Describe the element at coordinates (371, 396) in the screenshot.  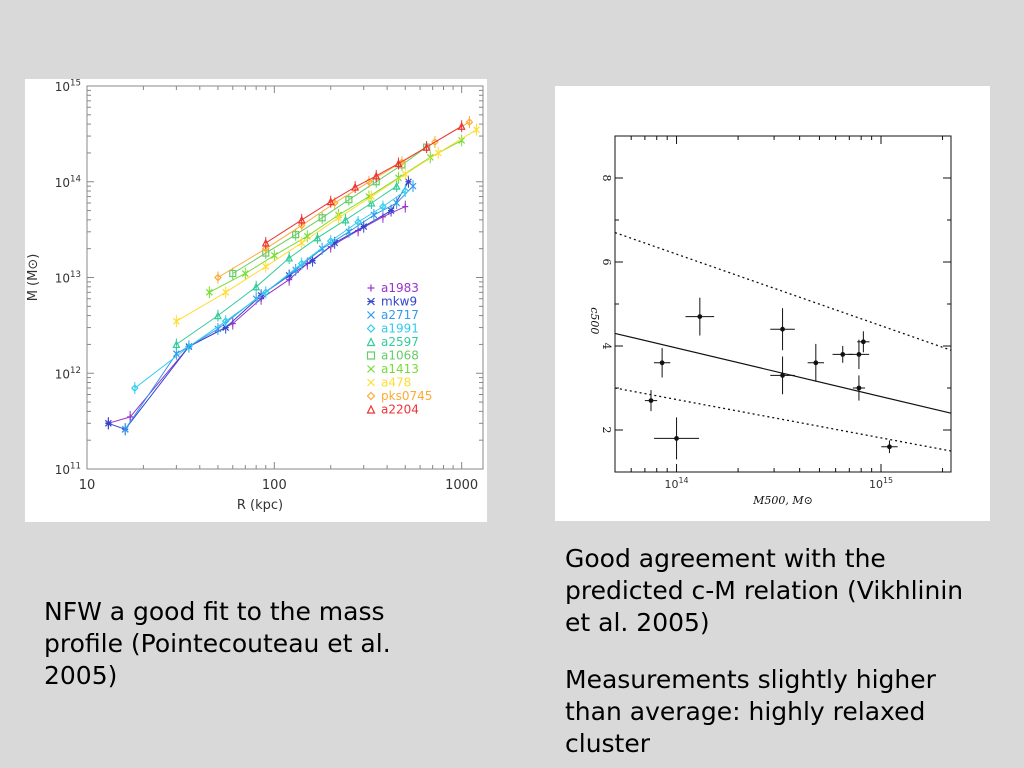
I see `legend-marker-pks0745` at that location.